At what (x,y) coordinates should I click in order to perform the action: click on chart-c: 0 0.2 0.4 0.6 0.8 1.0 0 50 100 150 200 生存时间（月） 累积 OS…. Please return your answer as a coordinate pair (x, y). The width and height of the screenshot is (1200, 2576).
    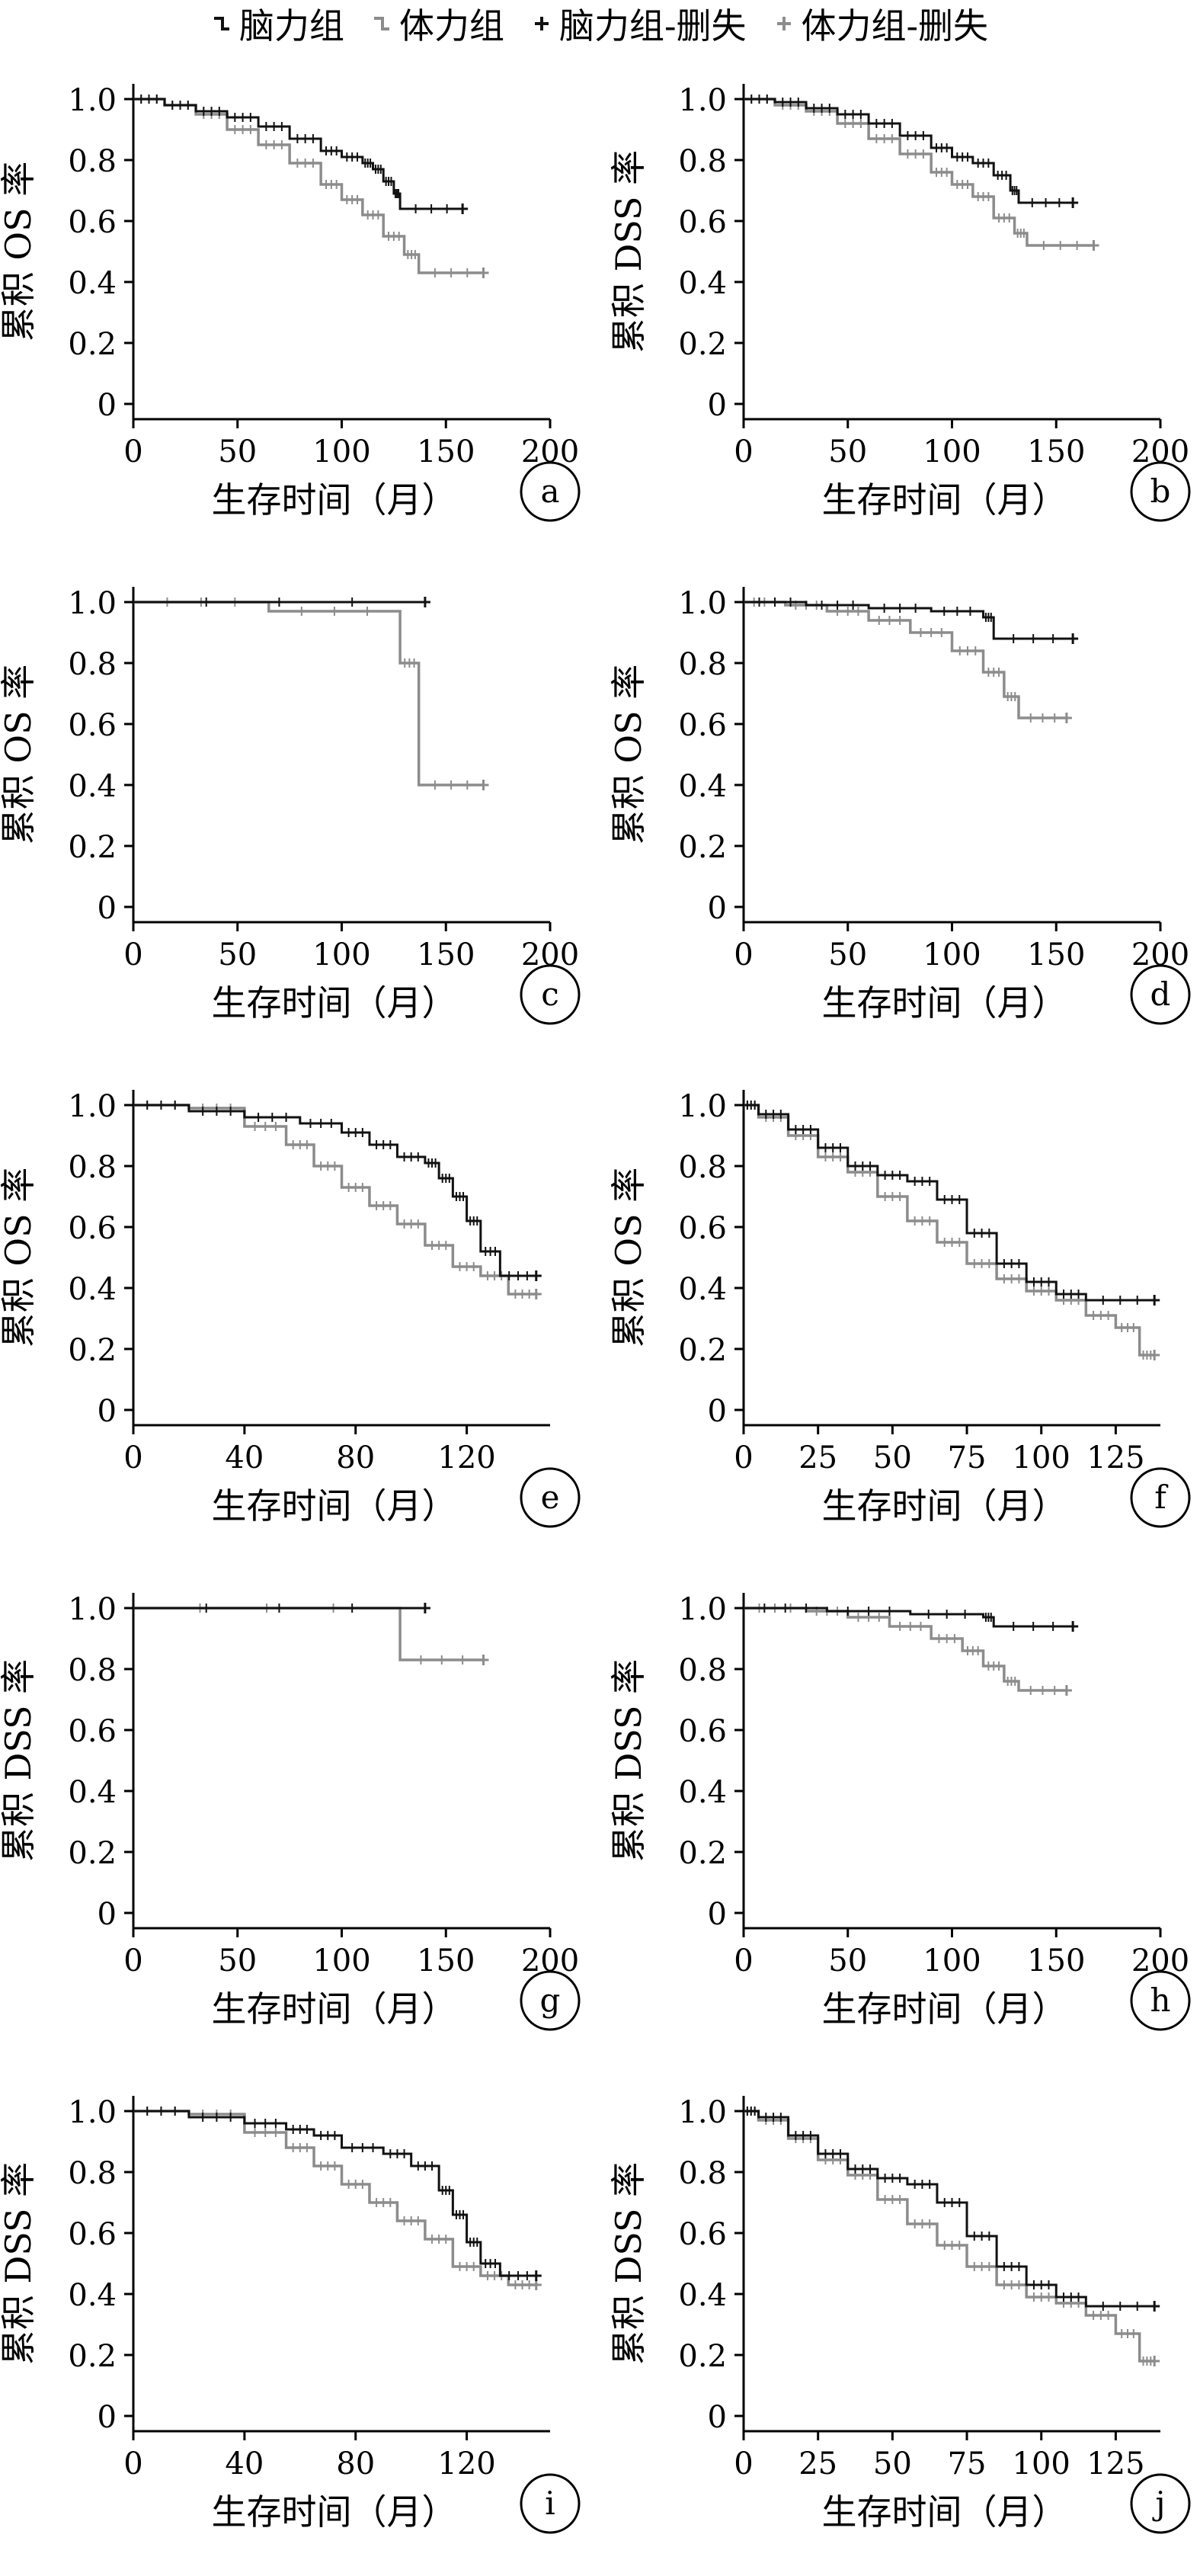
    Looking at the image, I should click on (290, 806).